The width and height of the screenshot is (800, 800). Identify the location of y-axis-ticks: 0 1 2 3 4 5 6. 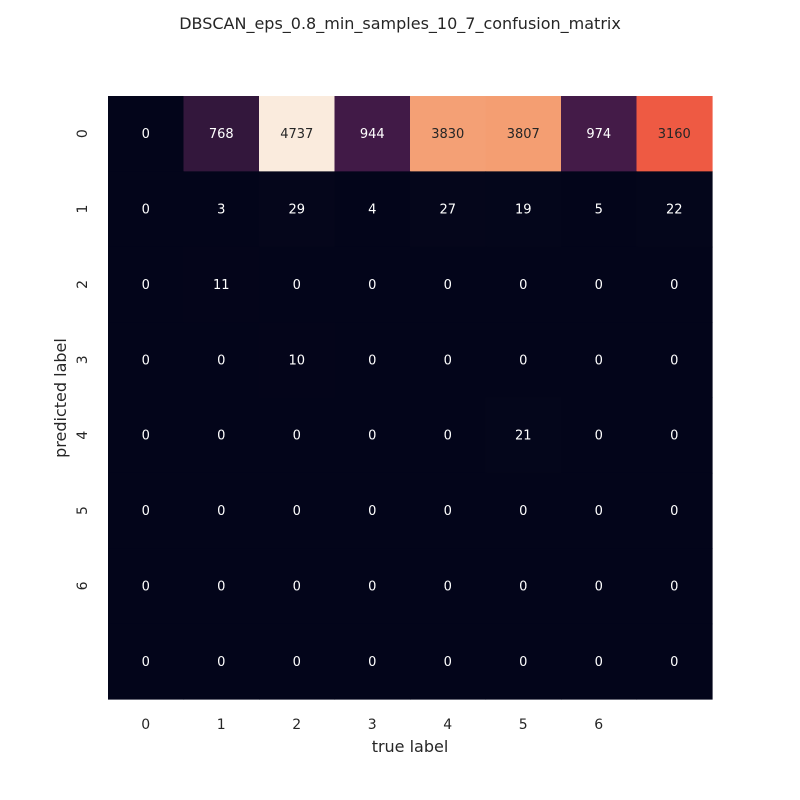
(83, 359).